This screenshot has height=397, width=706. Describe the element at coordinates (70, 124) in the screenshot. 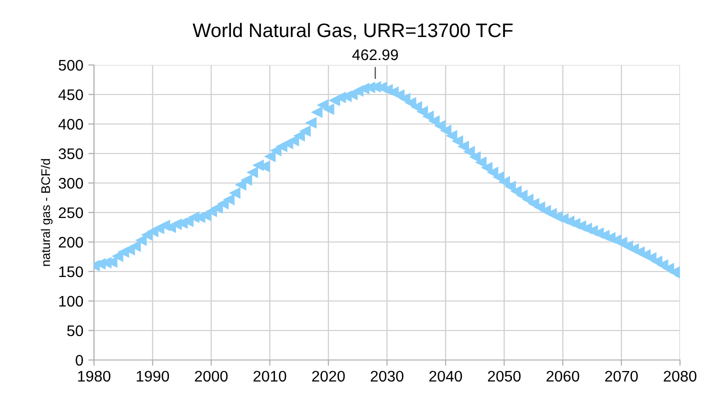

I see `y-tick-label: 400` at that location.